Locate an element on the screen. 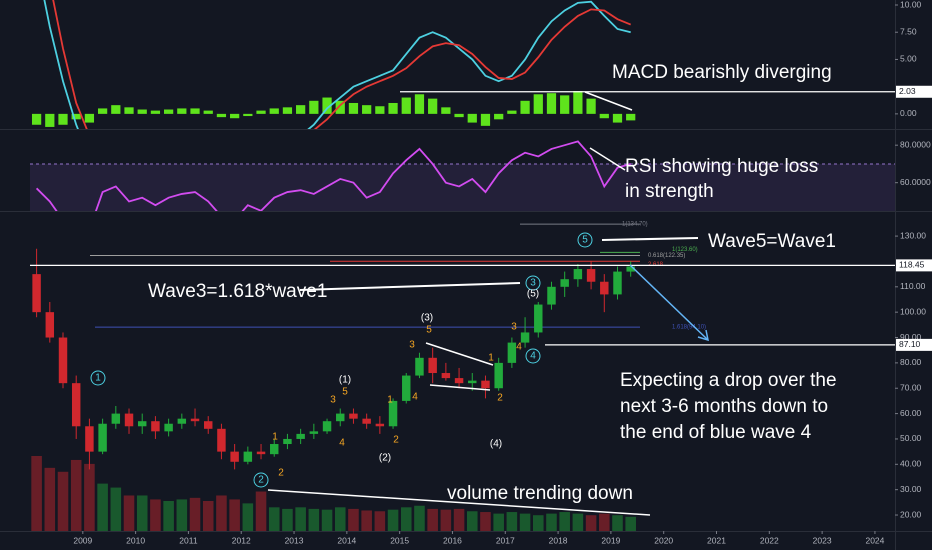 This screenshot has width=932, height=550. wave3-pointer is located at coordinates (410, 286).